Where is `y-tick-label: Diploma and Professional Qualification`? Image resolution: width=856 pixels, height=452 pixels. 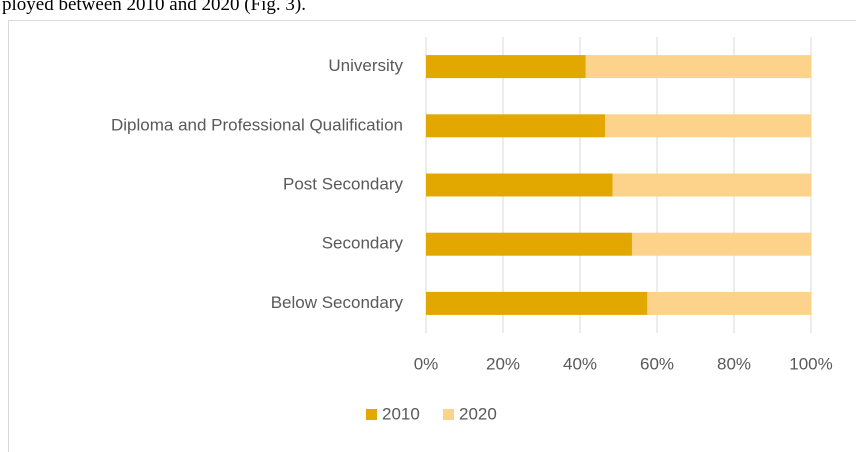 y-tick-label: Diploma and Professional Qualification is located at coordinates (257, 124).